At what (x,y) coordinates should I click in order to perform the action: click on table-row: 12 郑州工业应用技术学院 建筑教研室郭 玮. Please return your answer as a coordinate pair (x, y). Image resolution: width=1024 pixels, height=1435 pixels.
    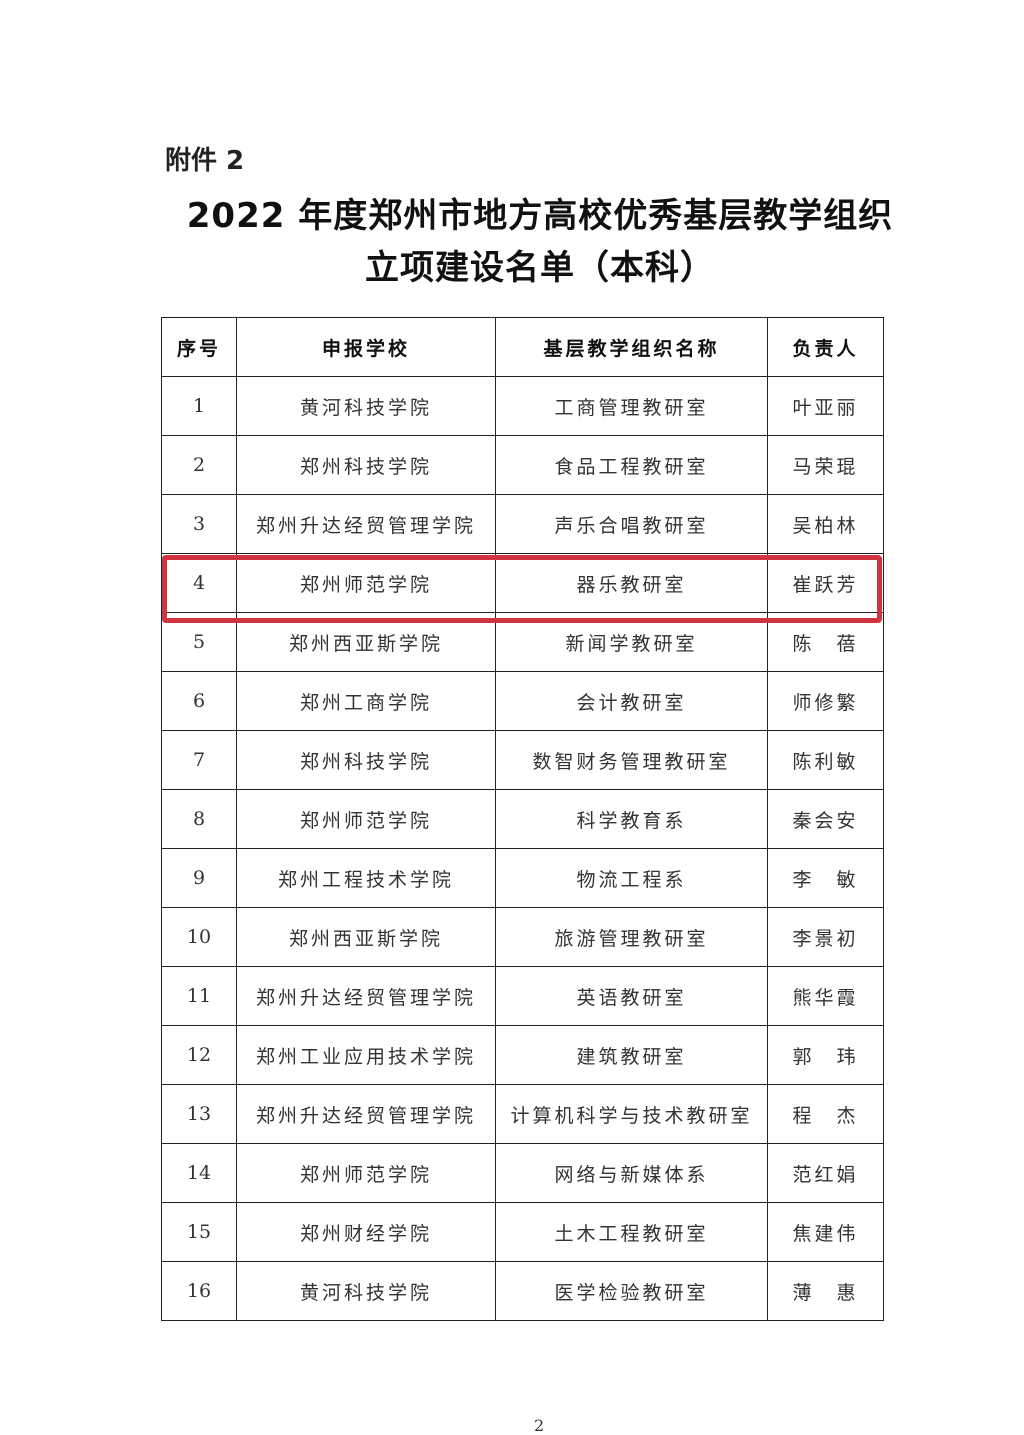
    Looking at the image, I should click on (522, 1055).